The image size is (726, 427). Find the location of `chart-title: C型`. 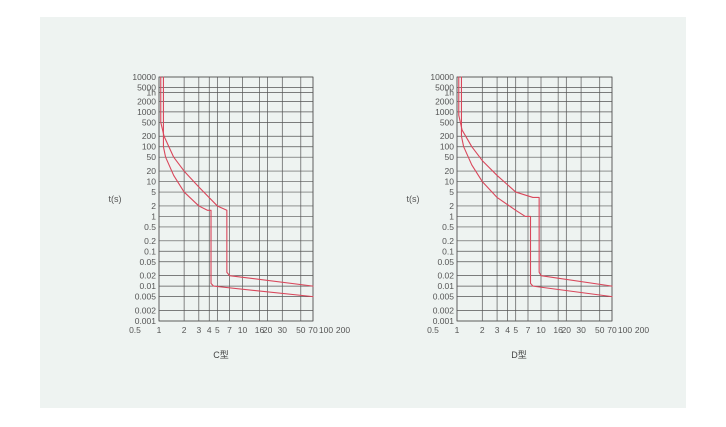

chart-title: C型 is located at coordinates (221, 355).